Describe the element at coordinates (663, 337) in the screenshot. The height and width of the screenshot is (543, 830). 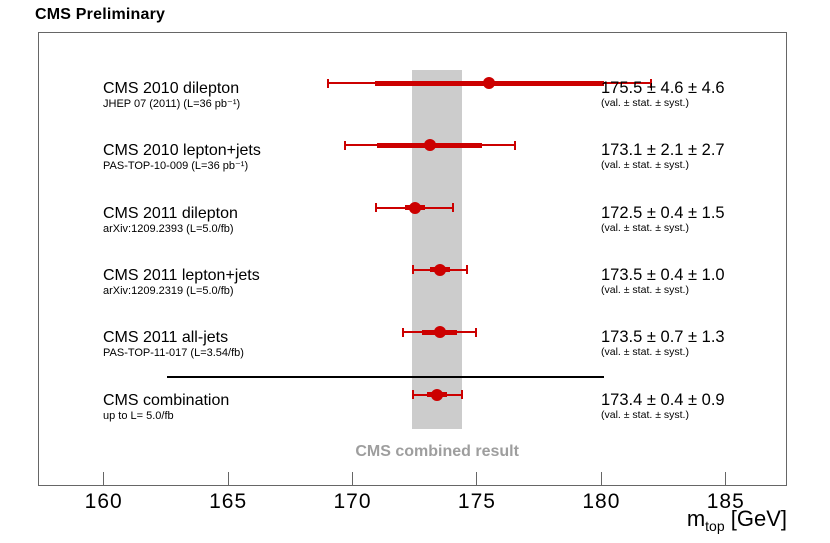
I see `measurement-value: 173.5 ± 0.7 ± 1.3` at that location.